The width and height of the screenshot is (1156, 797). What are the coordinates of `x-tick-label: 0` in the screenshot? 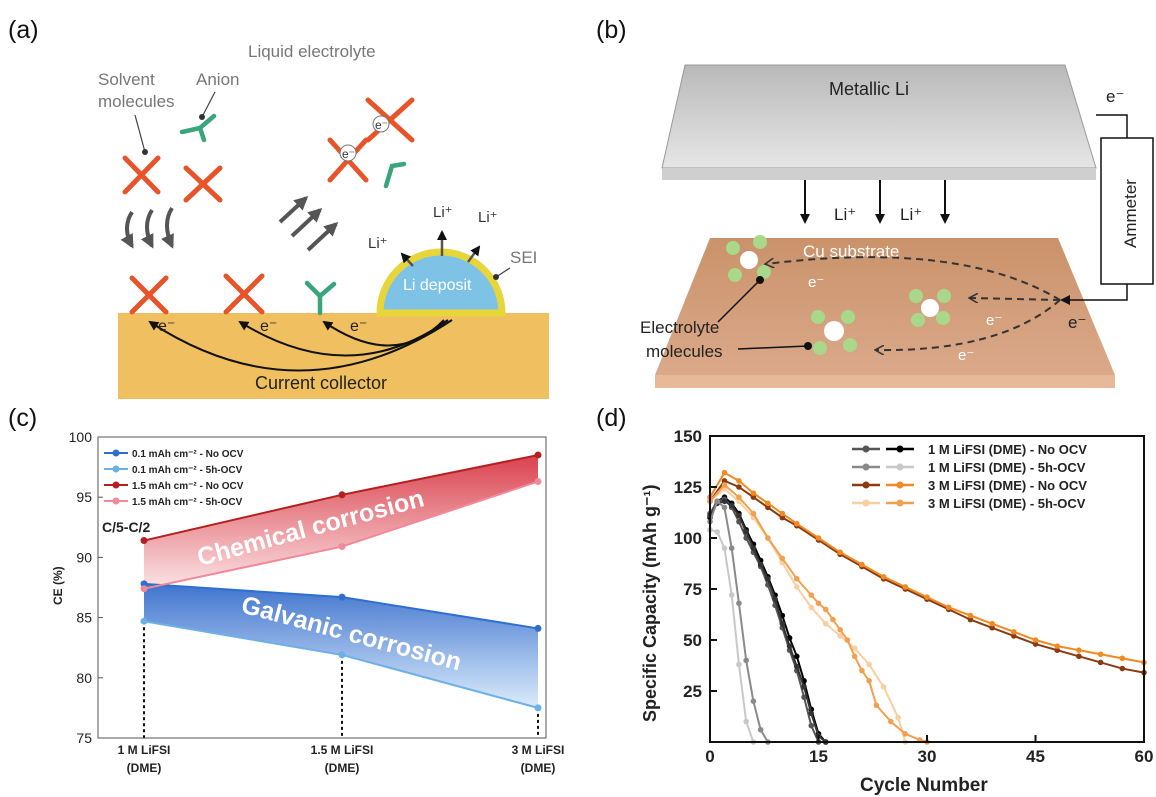 It's located at (709, 756).